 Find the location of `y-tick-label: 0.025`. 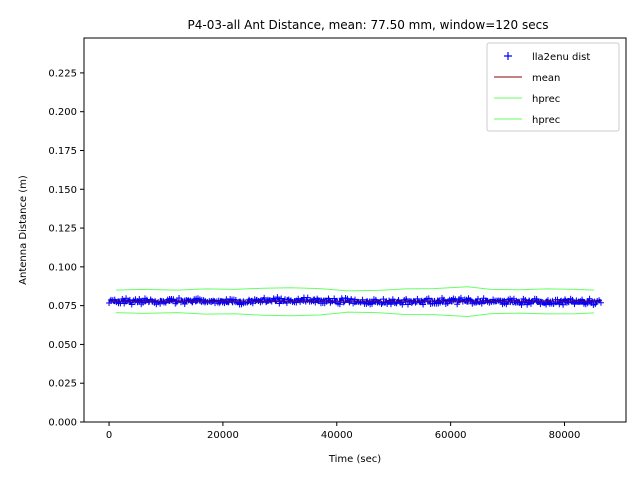

y-tick-label: 0.025 is located at coordinates (62, 384).